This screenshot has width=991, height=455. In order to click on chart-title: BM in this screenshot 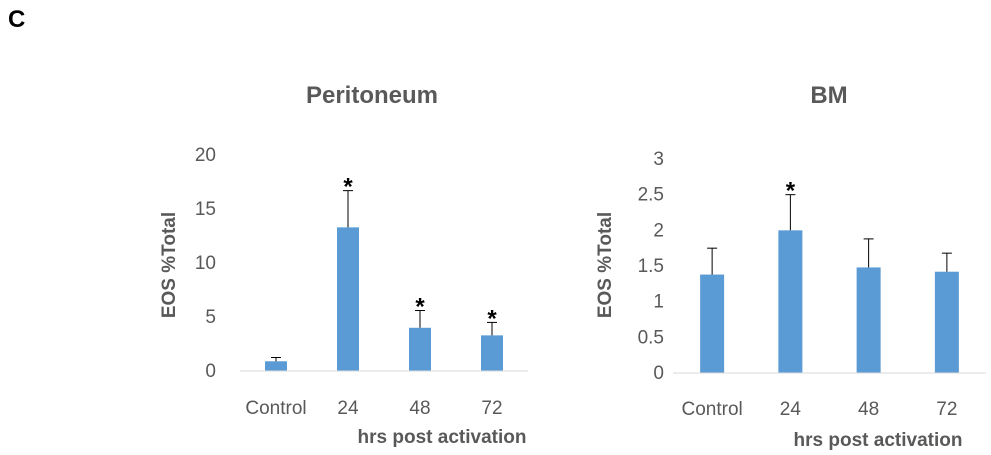, I will do `click(828, 95)`.